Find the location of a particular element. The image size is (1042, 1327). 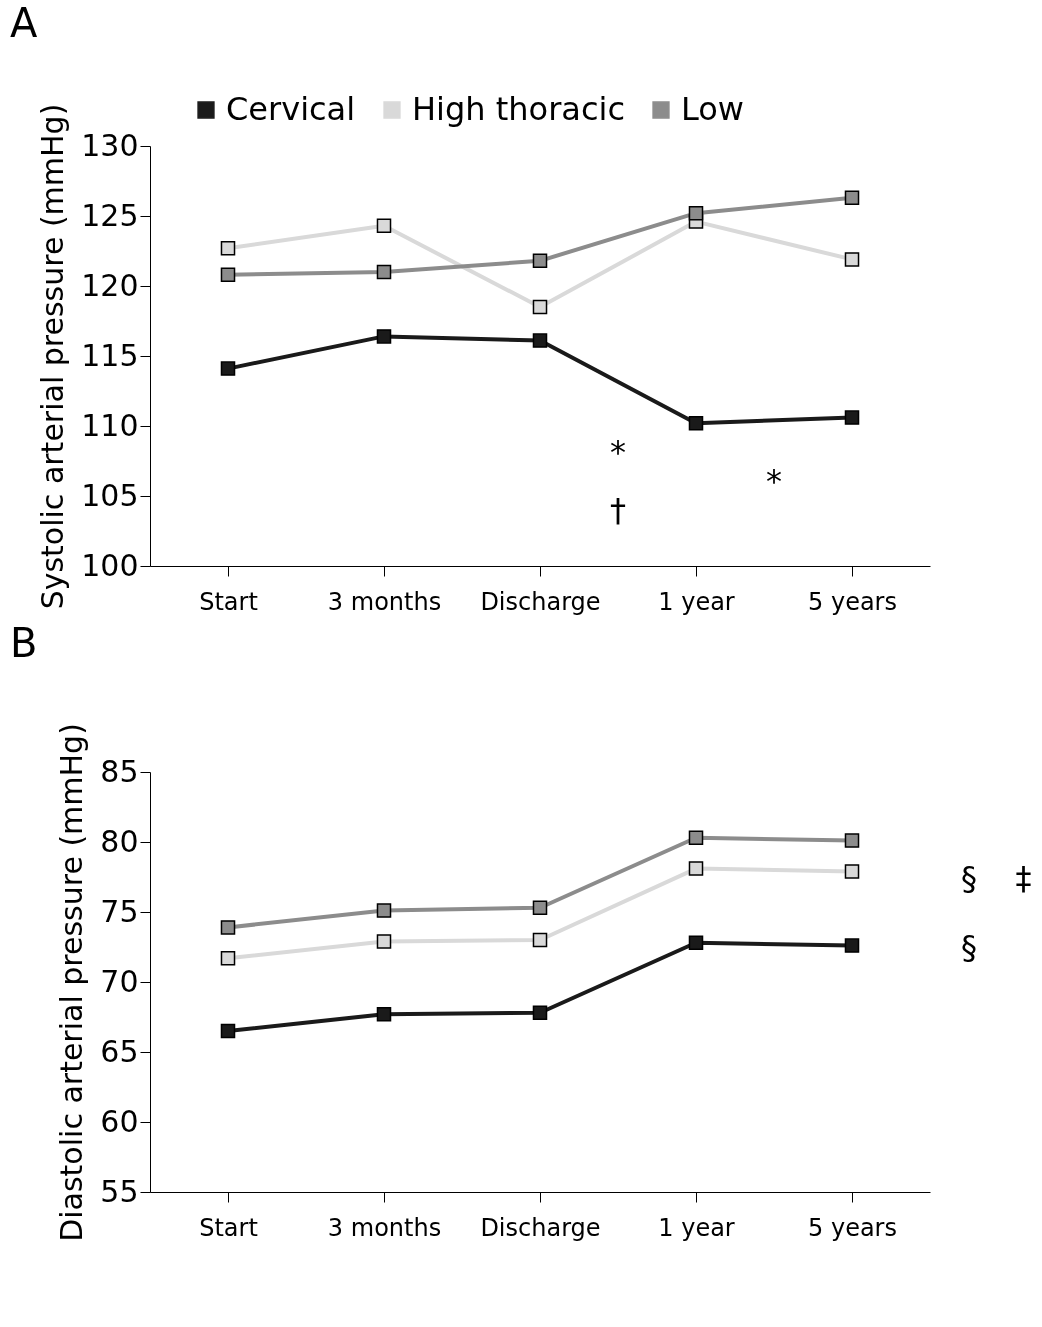

y-tick-label: 65 is located at coordinates (119, 1051).